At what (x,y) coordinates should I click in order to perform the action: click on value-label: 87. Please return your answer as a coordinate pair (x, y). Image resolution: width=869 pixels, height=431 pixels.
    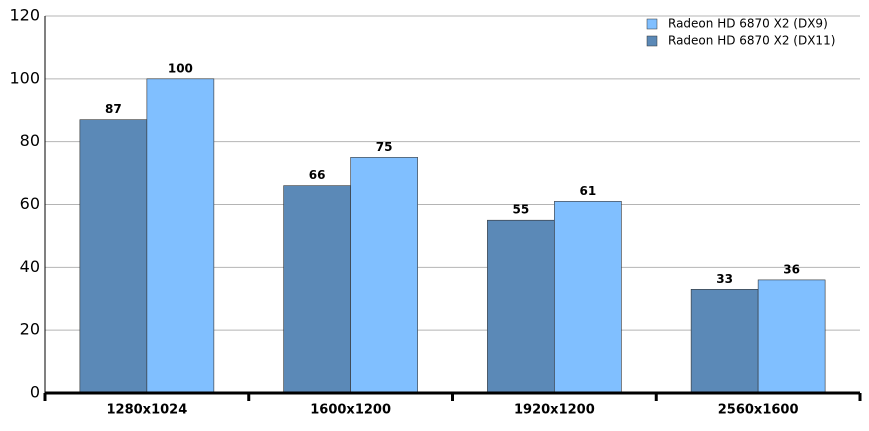
    Looking at the image, I should click on (113, 109).